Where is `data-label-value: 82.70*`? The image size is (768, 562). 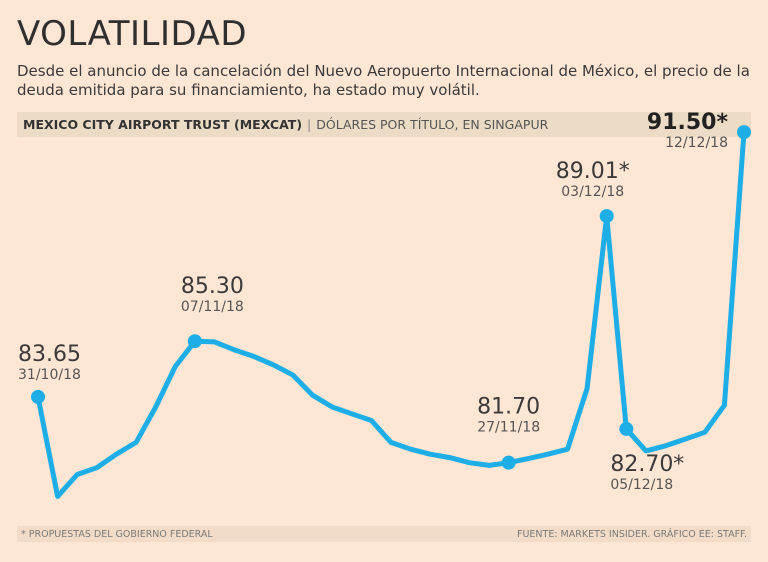 data-label-value: 82.70* is located at coordinates (647, 464).